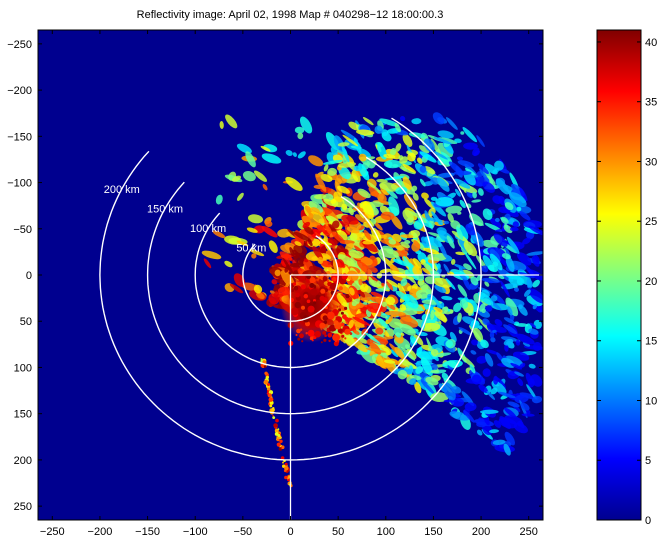 Image resolution: width=672 pixels, height=545 pixels. I want to click on x-tick-label: −50, so click(243, 532).